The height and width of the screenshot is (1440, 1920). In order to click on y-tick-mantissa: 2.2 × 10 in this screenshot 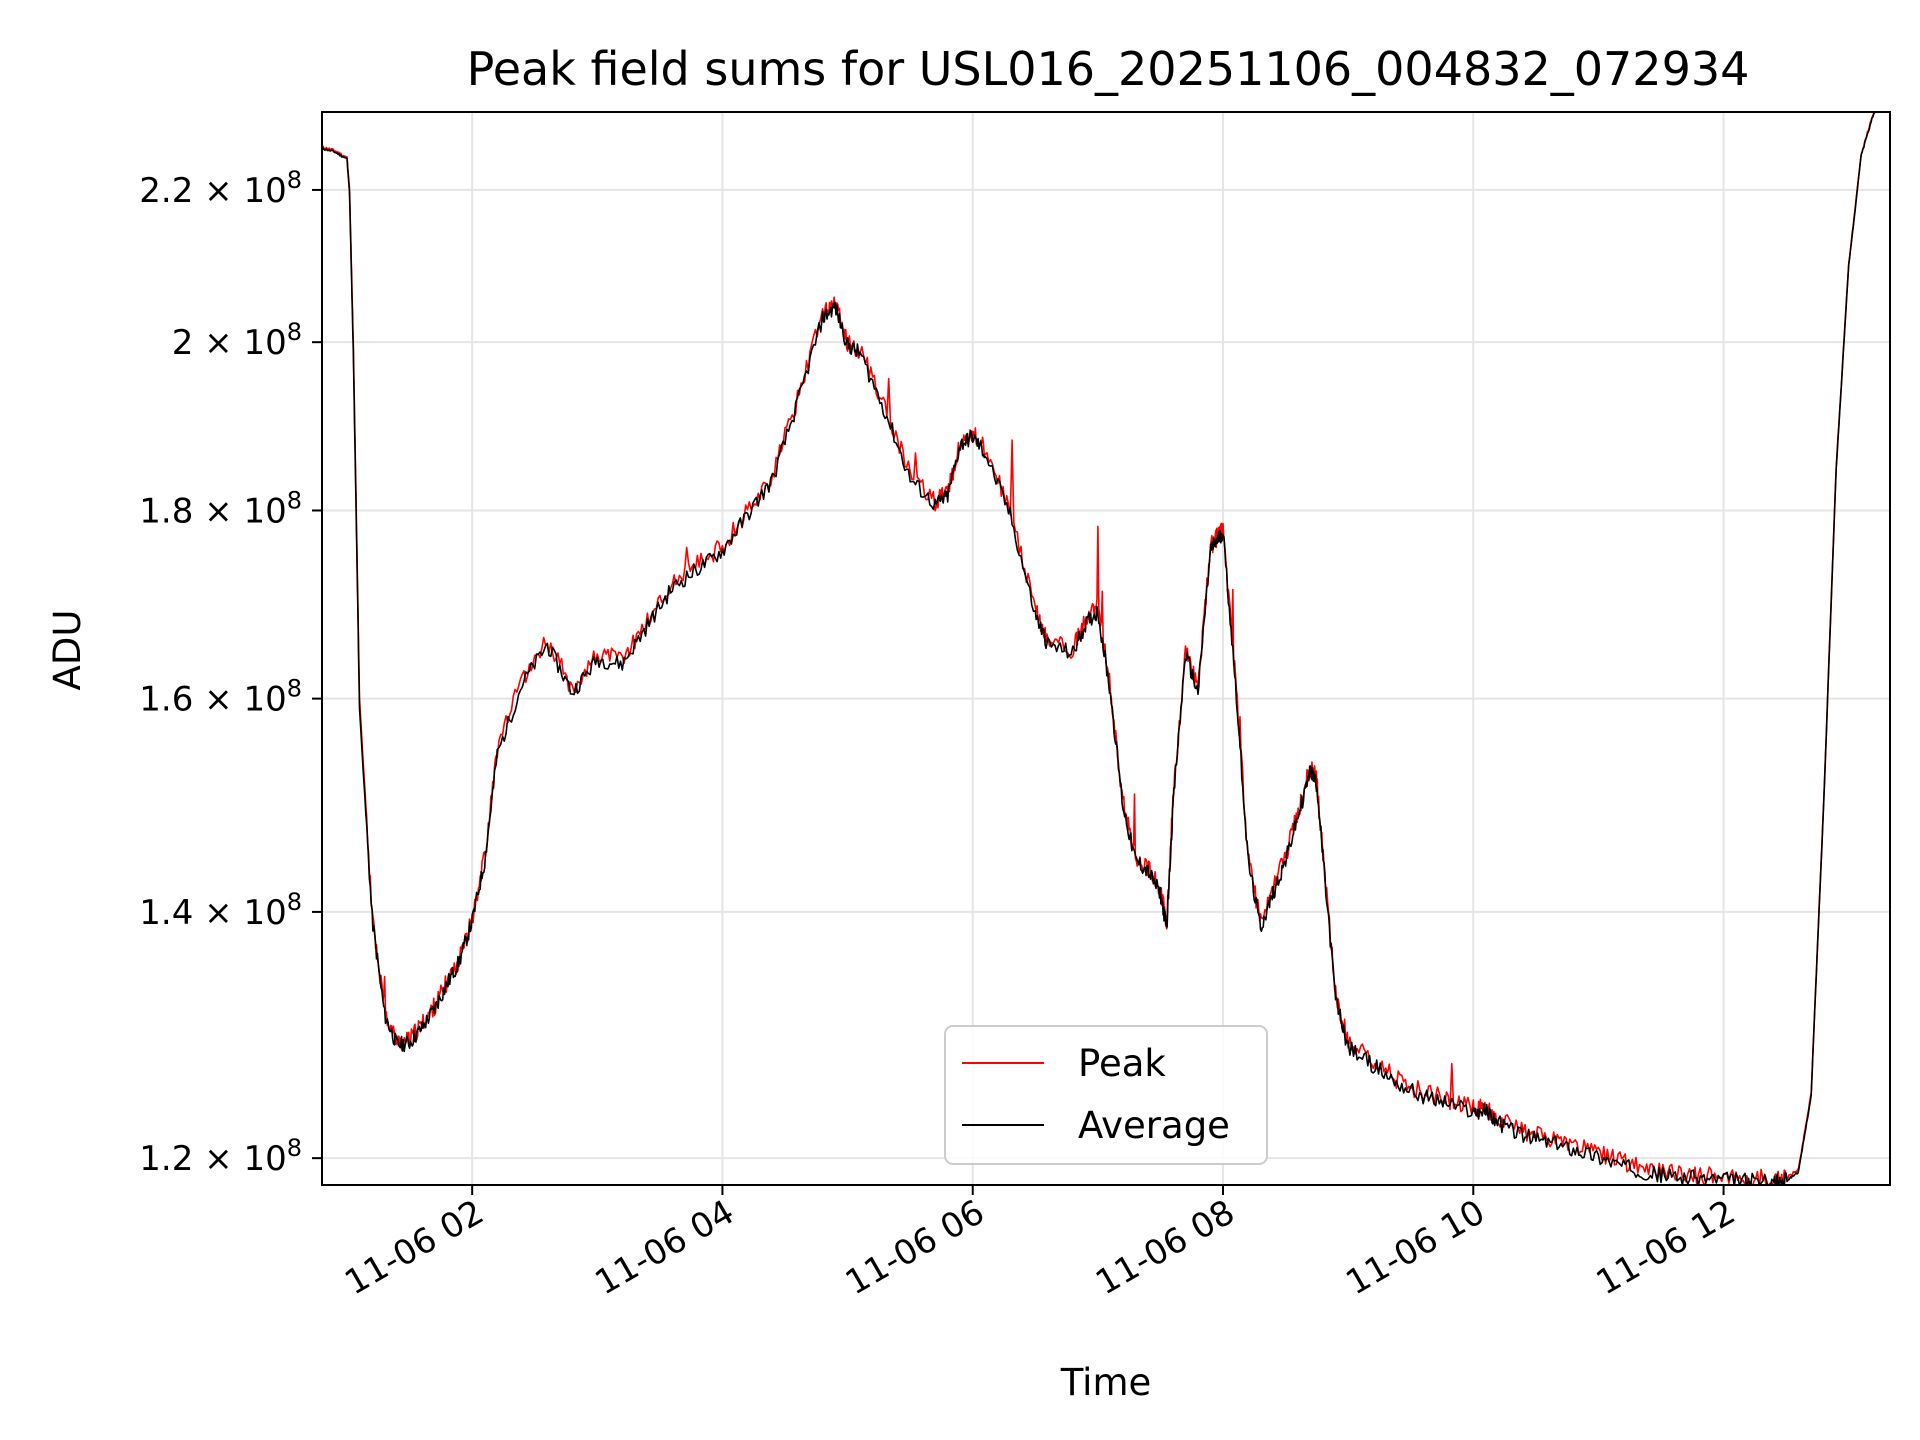, I will do `click(212, 191)`.